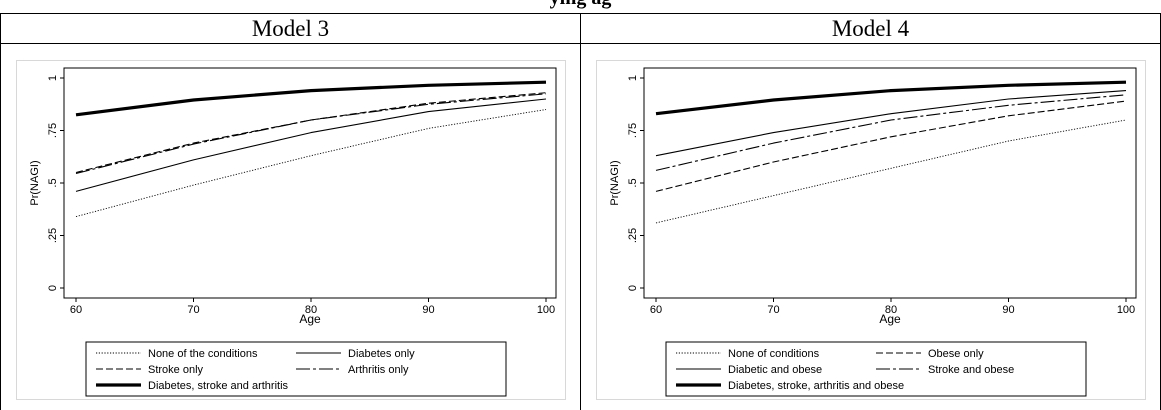 Image resolution: width=1161 pixels, height=410 pixels. Describe the element at coordinates (203, 354) in the screenshot. I see `legend-label: None of the conditions` at that location.